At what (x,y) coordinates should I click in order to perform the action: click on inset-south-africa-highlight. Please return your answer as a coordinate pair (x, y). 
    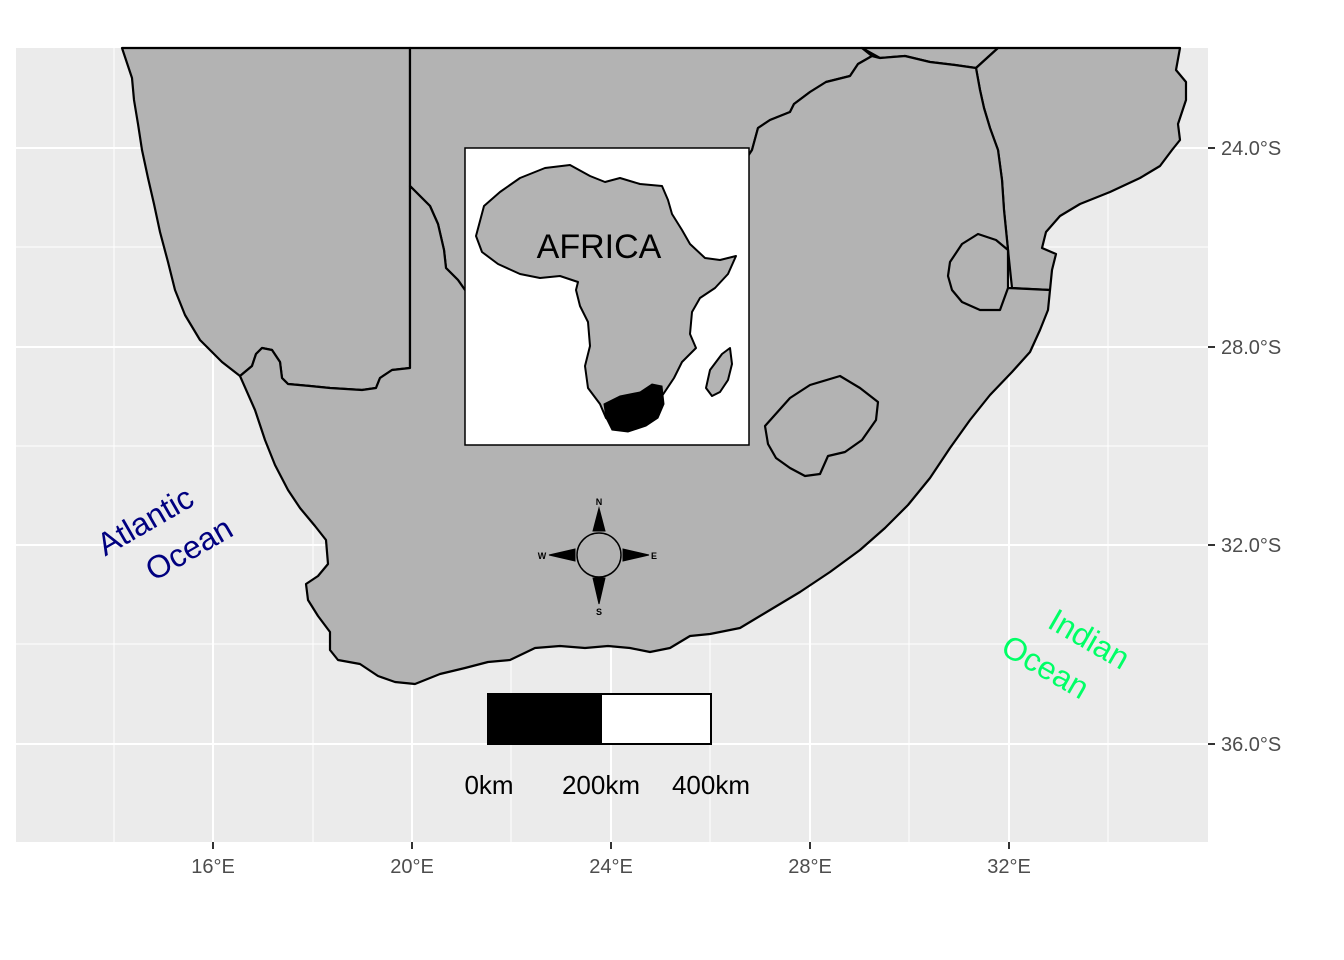
    Looking at the image, I should click on (634, 408).